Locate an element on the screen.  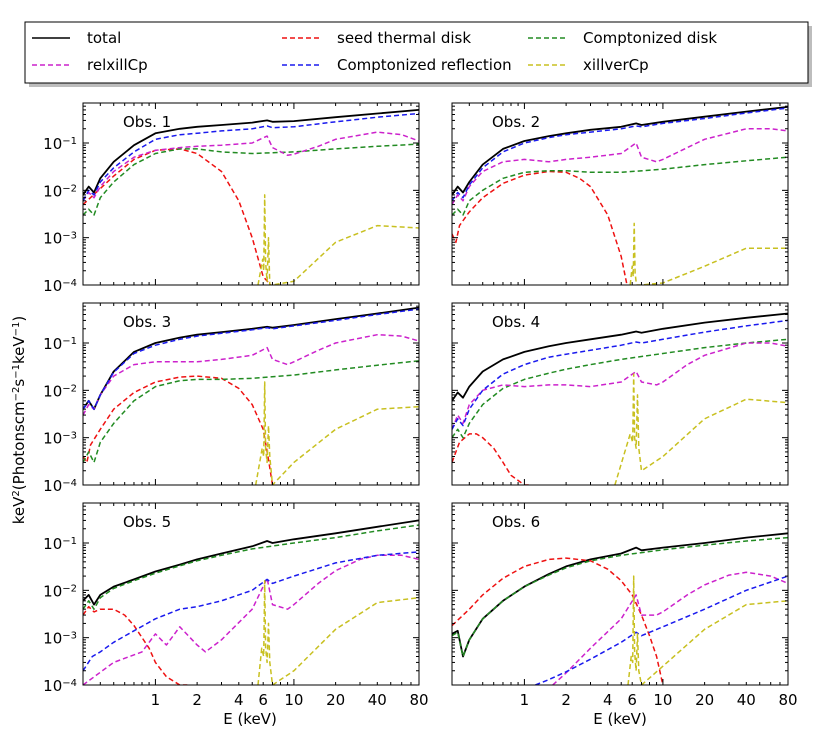
panel-obs-2: Obs. 2 is located at coordinates (620, 194).